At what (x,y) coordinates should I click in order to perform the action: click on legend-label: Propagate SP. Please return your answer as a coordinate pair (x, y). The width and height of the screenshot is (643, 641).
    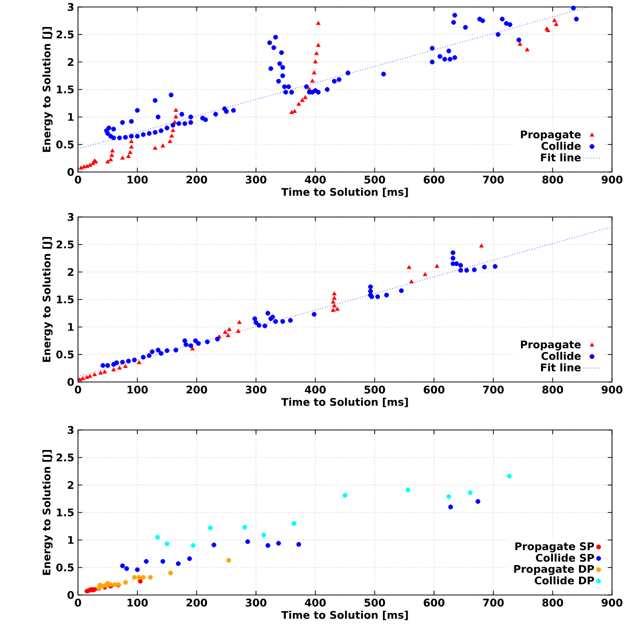
    Looking at the image, I should click on (554, 547).